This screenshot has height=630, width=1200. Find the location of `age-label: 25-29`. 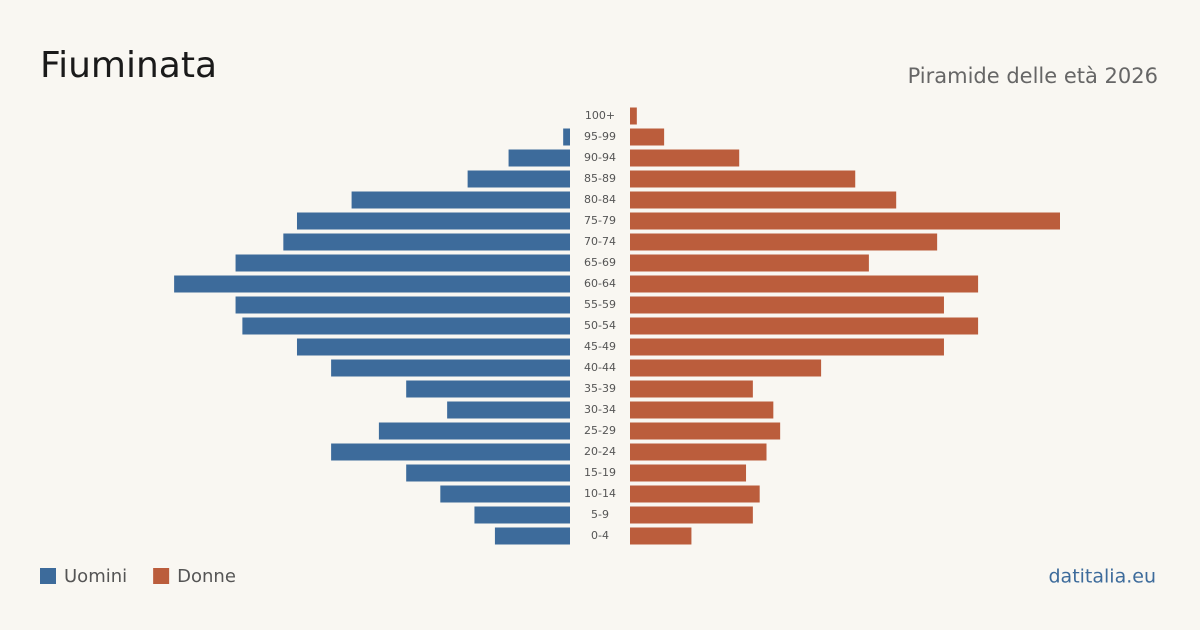

age-label: 25-29 is located at coordinates (600, 430).